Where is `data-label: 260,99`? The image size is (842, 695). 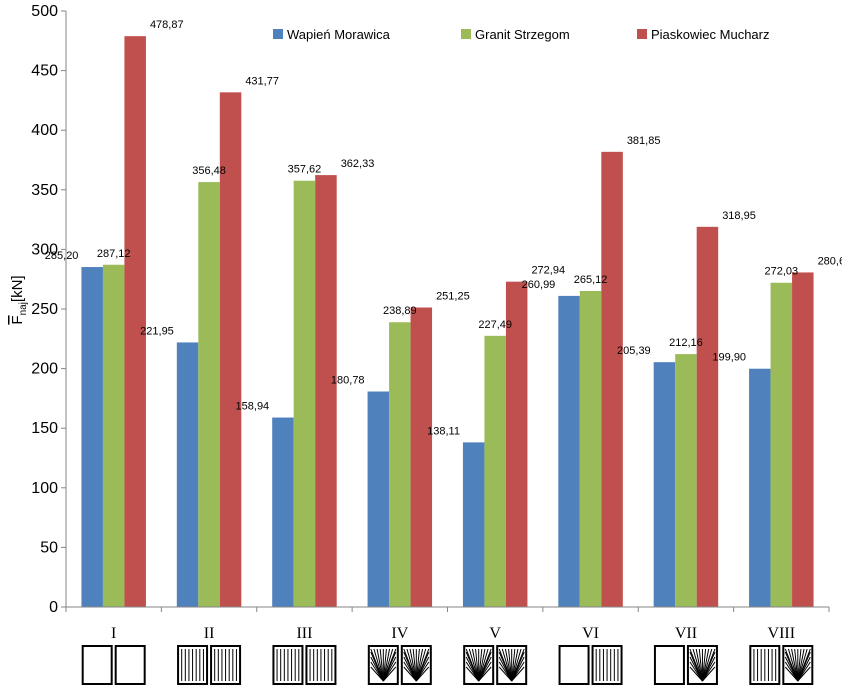 data-label: 260,99 is located at coordinates (539, 285).